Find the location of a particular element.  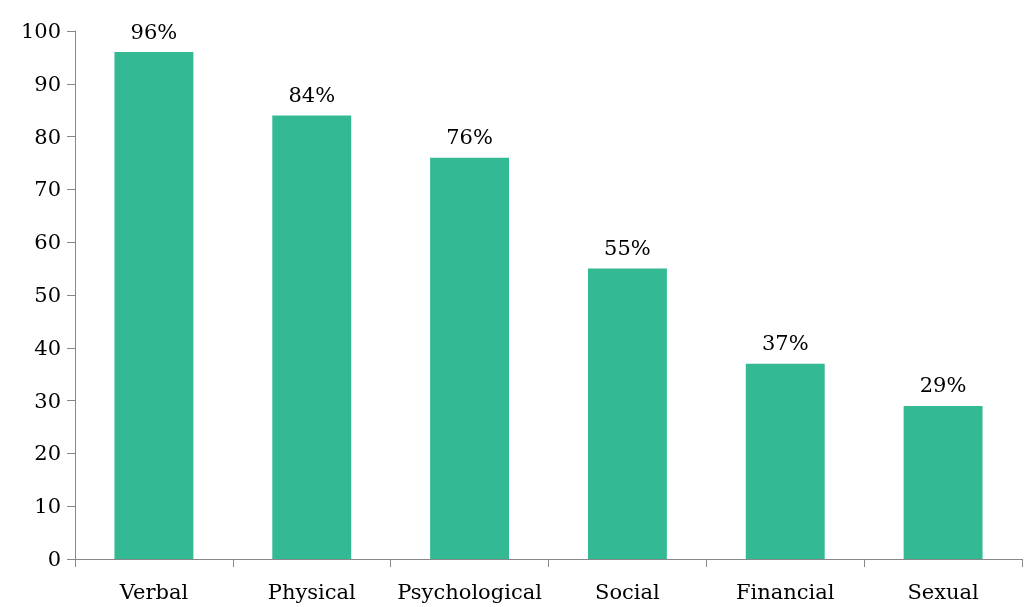

y-tick-label: 40 is located at coordinates (47, 347).